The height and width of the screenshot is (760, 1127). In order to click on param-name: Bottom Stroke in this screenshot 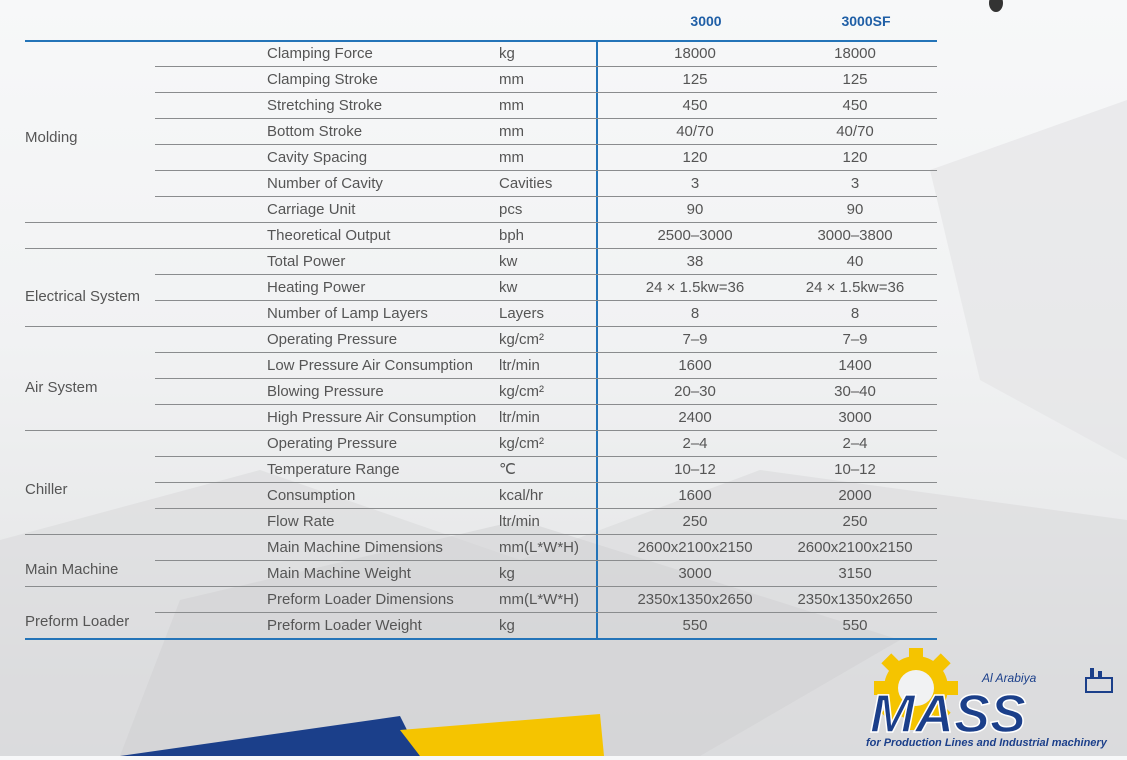, I will do `click(315, 131)`.